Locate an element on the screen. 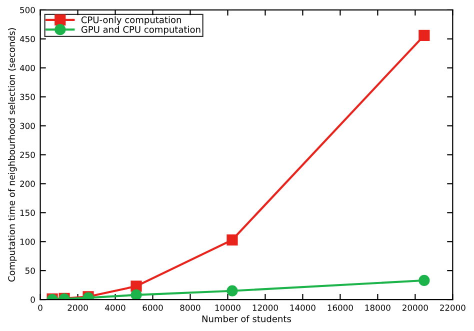 Image resolution: width=474 pixels, height=331 pixels. x-tick-label: 0 is located at coordinates (40, 307).